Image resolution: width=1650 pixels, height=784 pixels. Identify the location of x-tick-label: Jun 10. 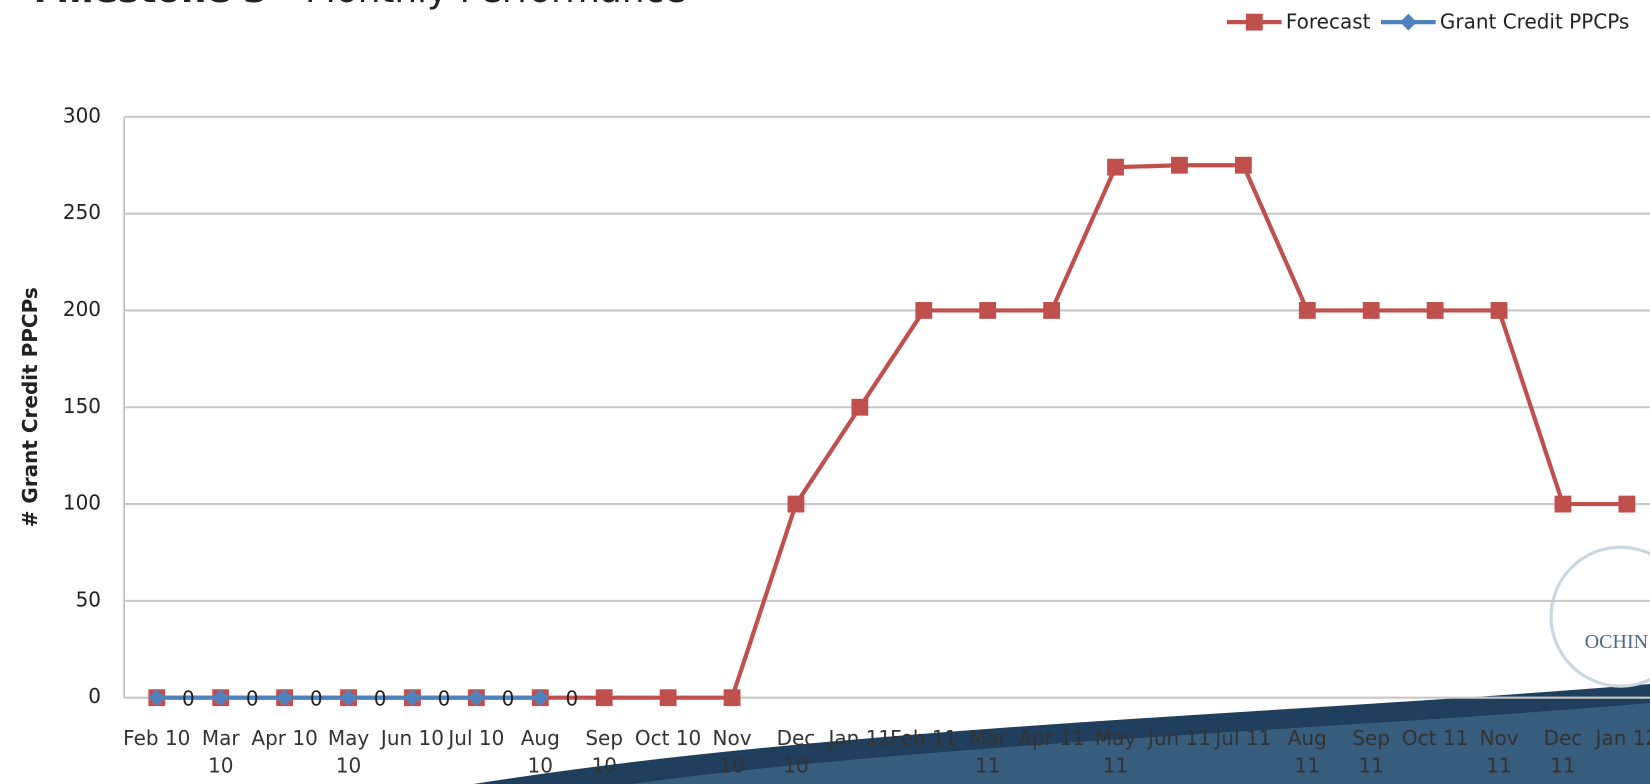
(412, 739).